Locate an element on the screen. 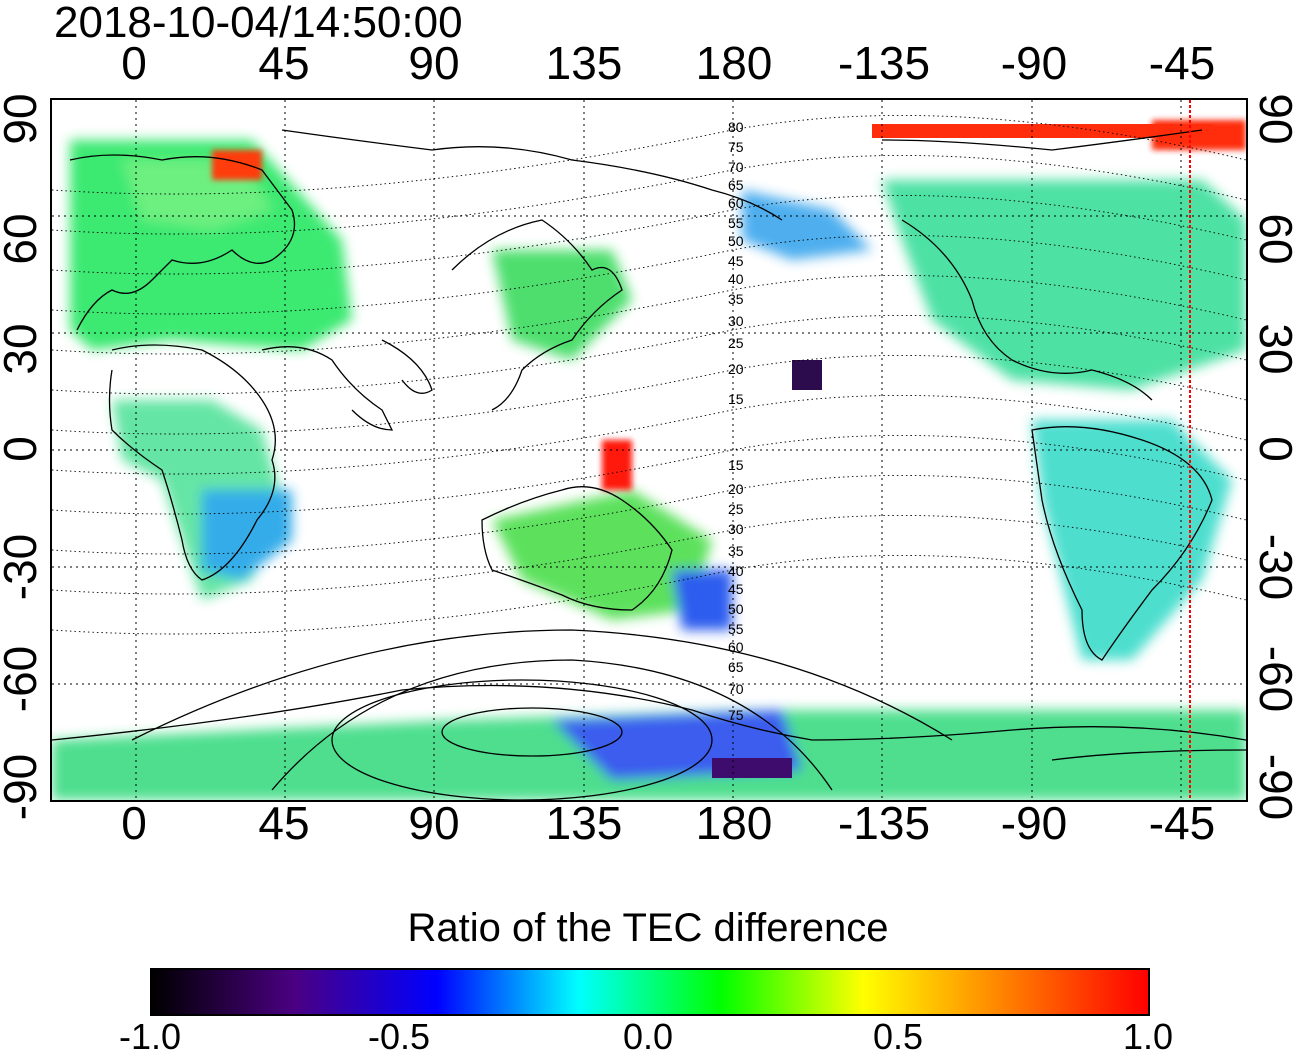  right-tick: 60 is located at coordinates (1273, 239).